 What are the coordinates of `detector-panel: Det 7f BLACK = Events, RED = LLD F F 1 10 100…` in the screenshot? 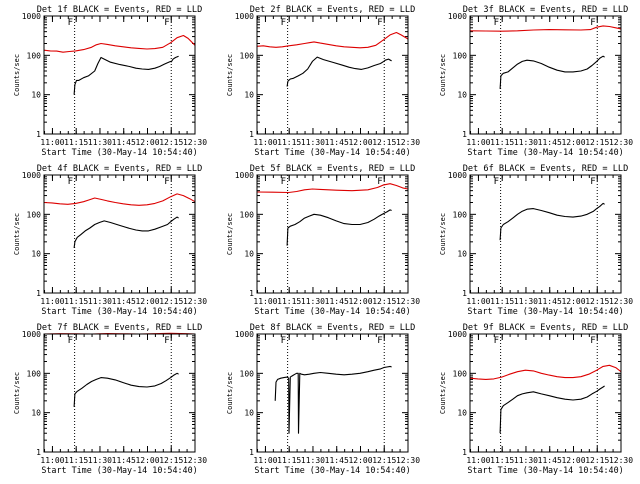 It's located at (110, 399).